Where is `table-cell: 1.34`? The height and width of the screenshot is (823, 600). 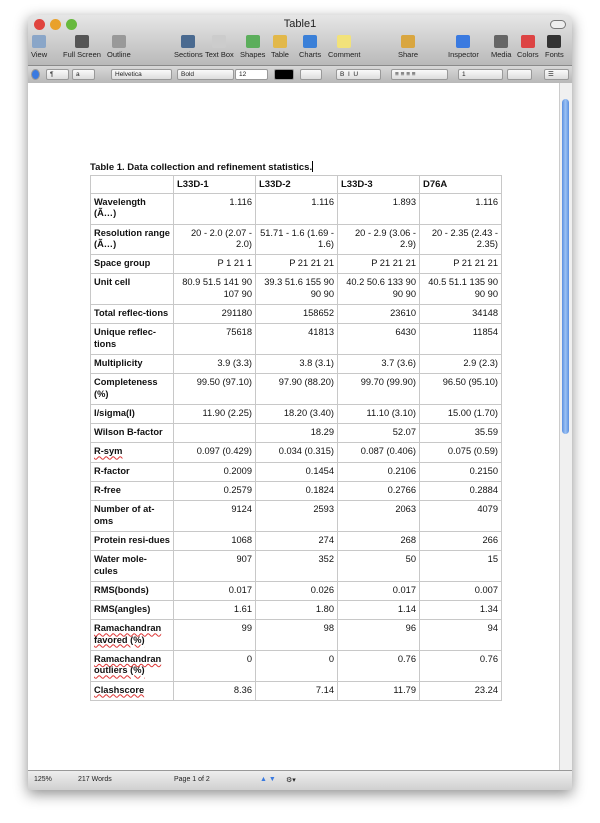
table-cell: 1.34 is located at coordinates (460, 610).